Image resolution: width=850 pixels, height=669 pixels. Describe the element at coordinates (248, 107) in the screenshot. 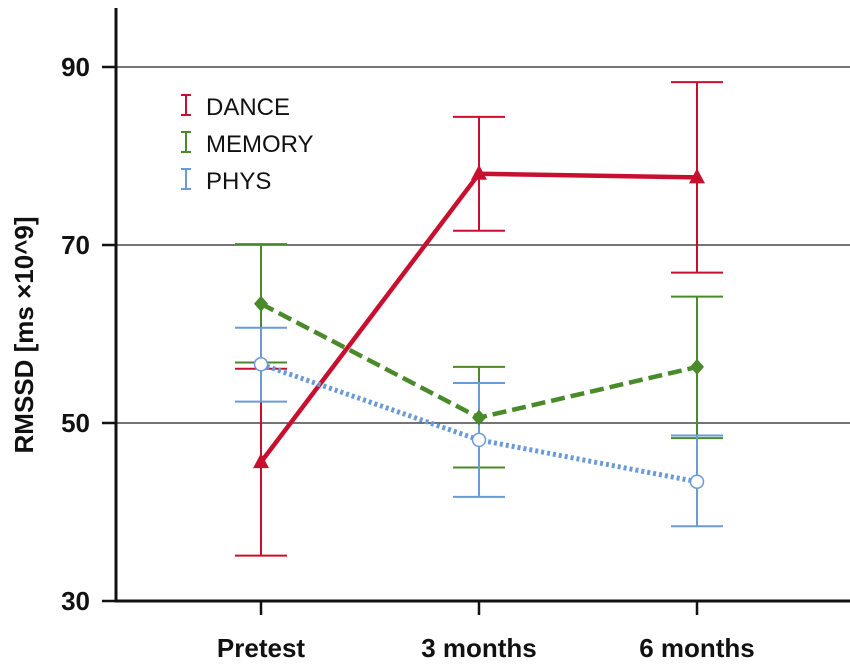

I see `legend-label-dance: DANCE` at that location.